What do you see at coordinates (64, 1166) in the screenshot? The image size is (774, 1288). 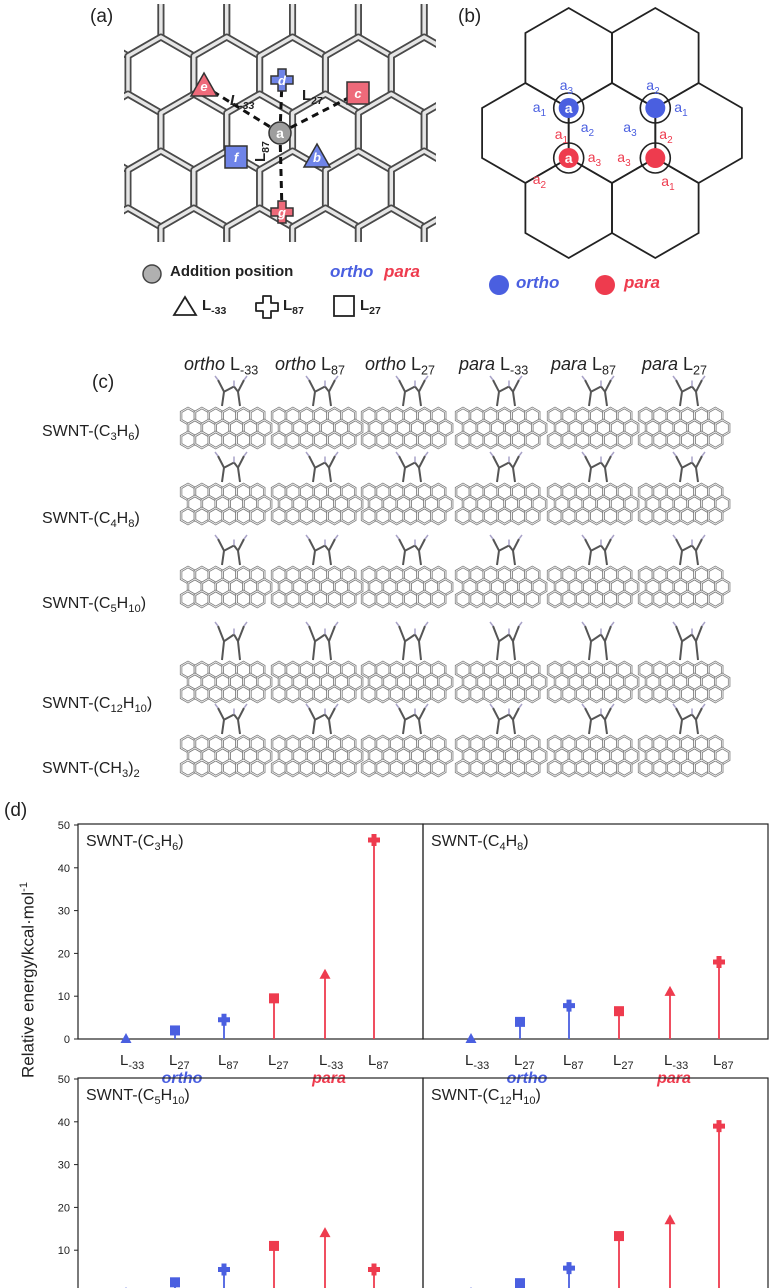 I see `y-tick-label: 30` at bounding box center [64, 1166].